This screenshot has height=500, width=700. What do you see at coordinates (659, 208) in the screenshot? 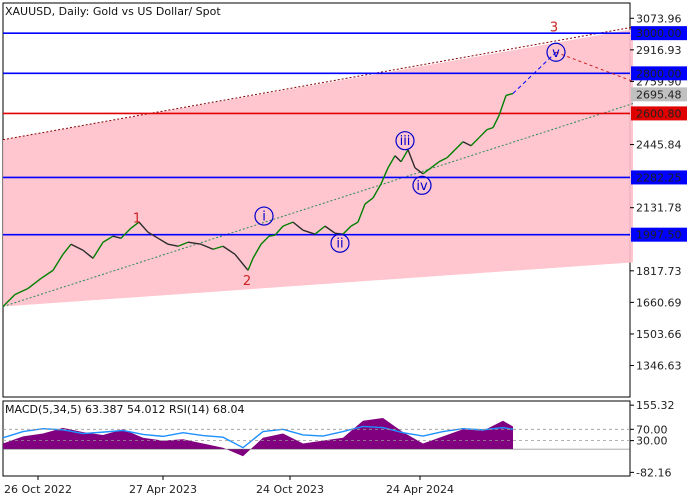
I see `price-tick-label: 2131.78` at bounding box center [659, 208].